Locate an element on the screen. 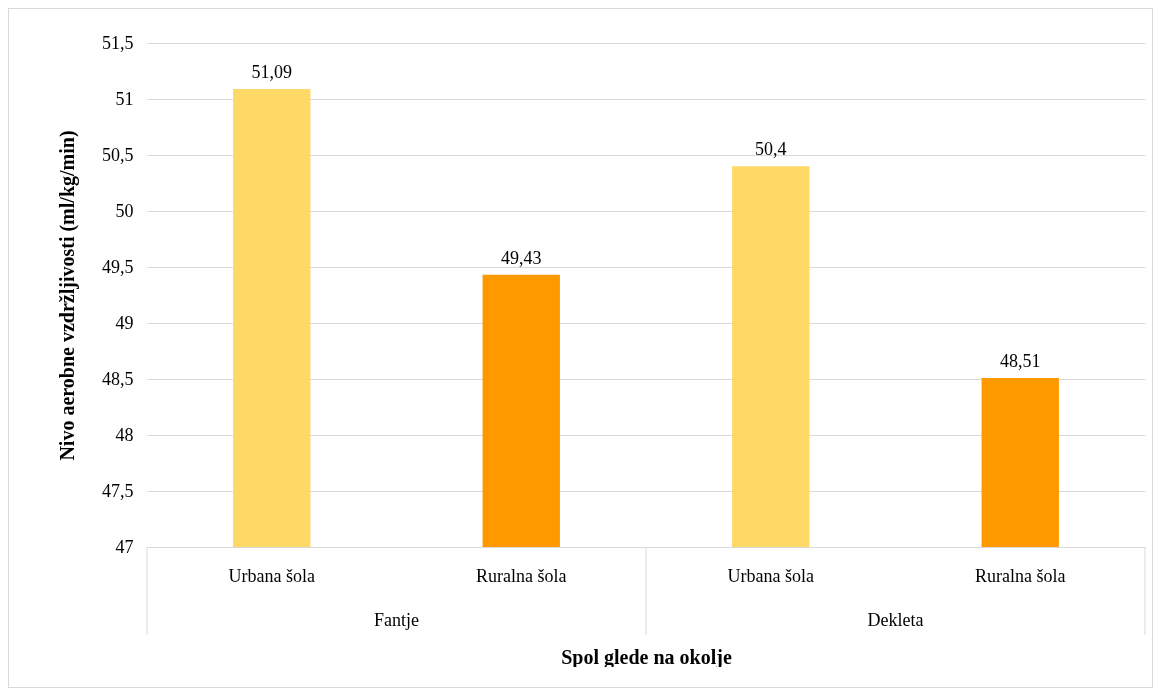 The image size is (1163, 695). y-tick-label: 50 is located at coordinates (124, 210).